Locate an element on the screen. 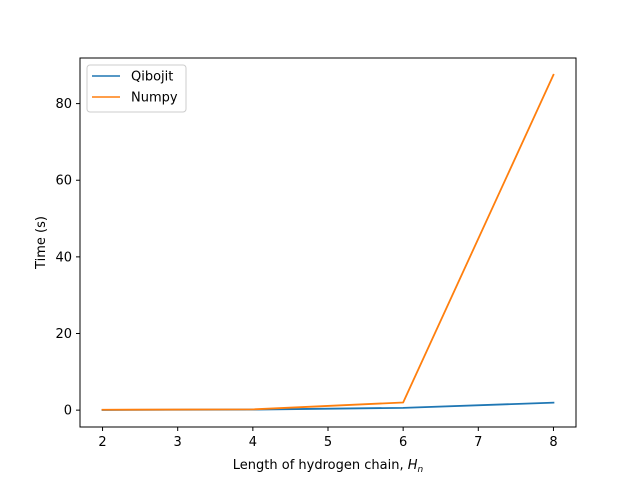 This screenshot has width=640, height=480. y-tick-label: 40 is located at coordinates (63, 257).